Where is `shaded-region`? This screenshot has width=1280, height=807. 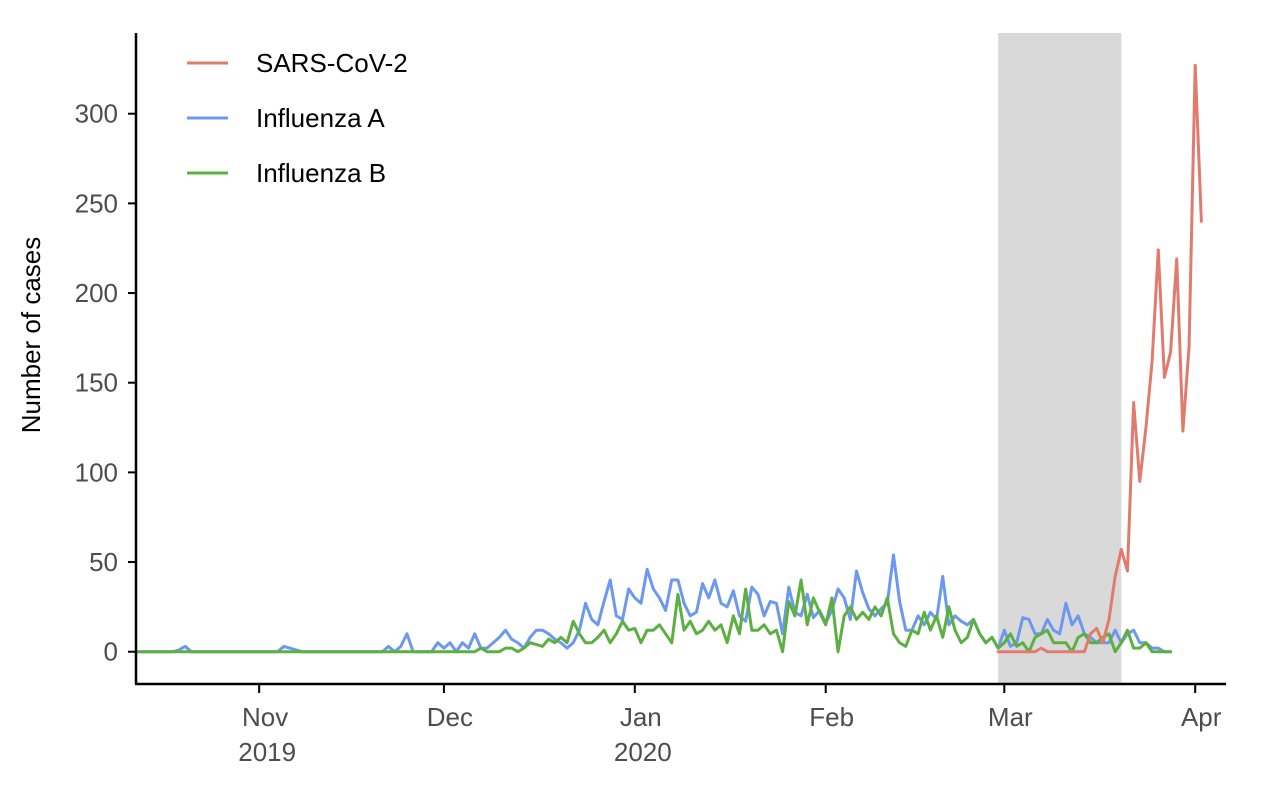 shaded-region is located at coordinates (1060, 358).